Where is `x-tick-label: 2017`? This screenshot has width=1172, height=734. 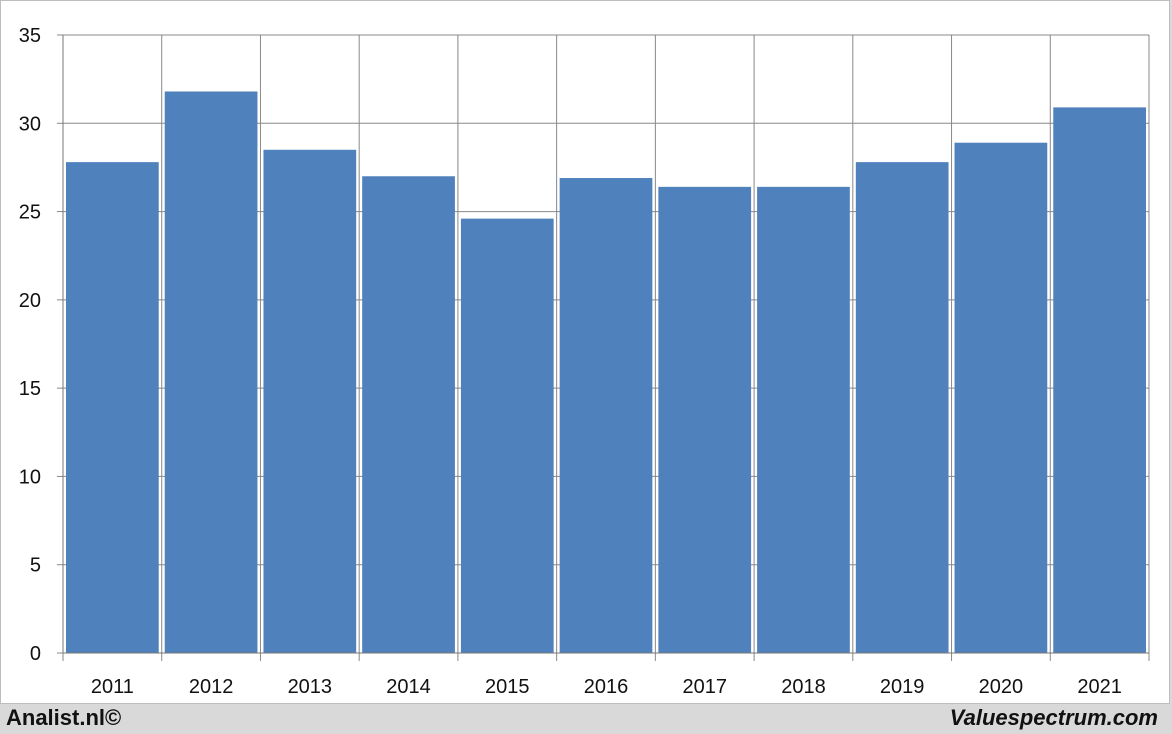
x-tick-label: 2017 is located at coordinates (704, 687).